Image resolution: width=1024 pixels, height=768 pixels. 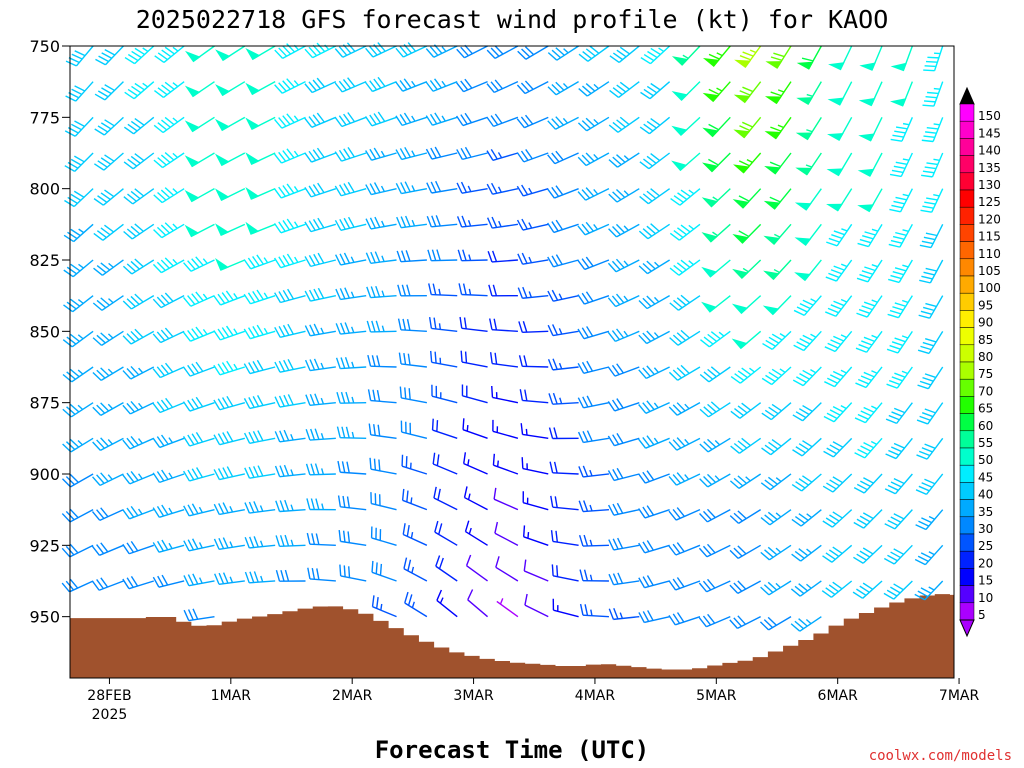 I want to click on colorbar-label: 10, so click(x=985, y=598).